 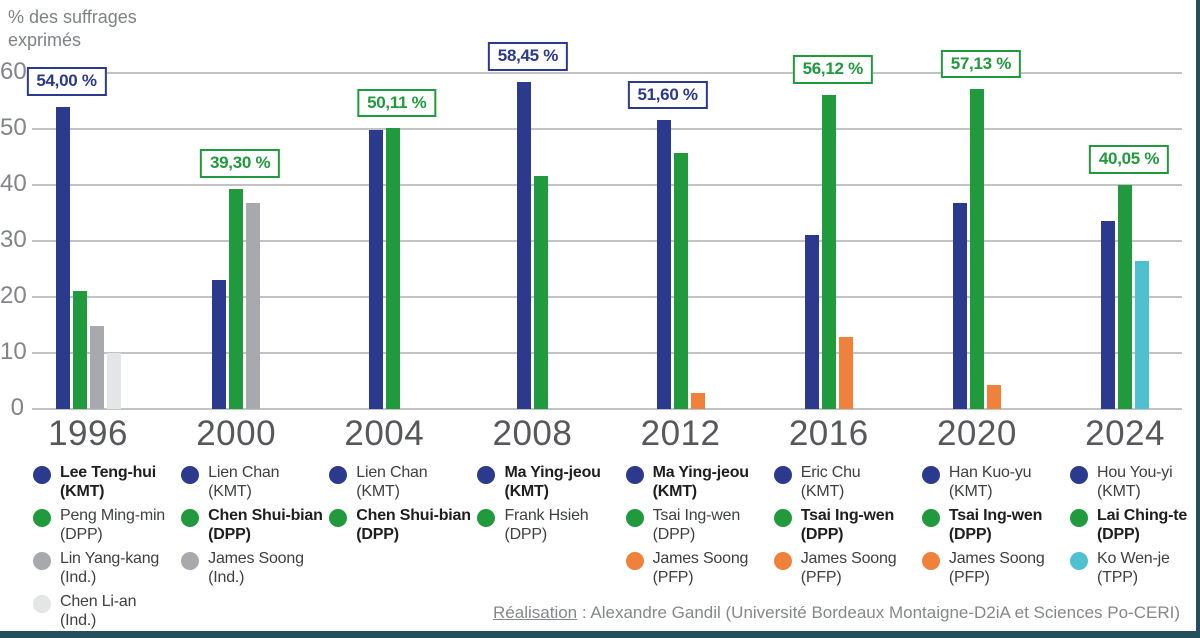 I want to click on x-tick-label-2024: 2024, so click(x=1125, y=433).